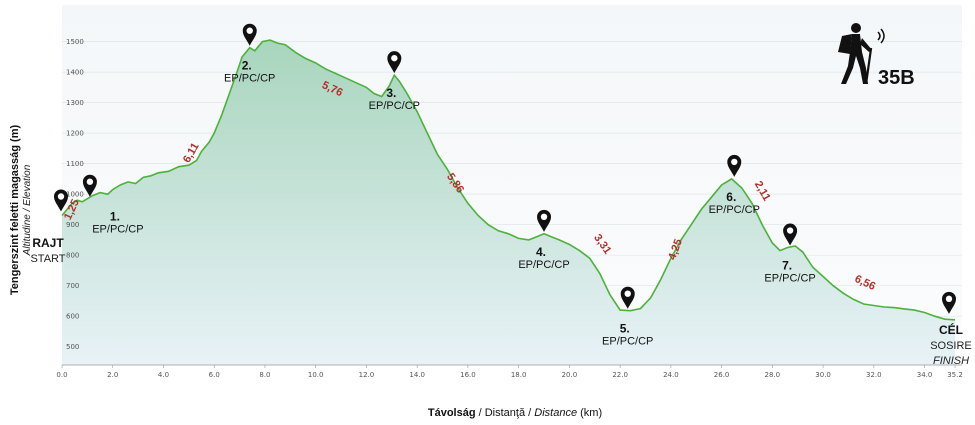 This screenshot has height=425, width=975. What do you see at coordinates (861, 53) in the screenshot?
I see `hiker-icon` at bounding box center [861, 53].